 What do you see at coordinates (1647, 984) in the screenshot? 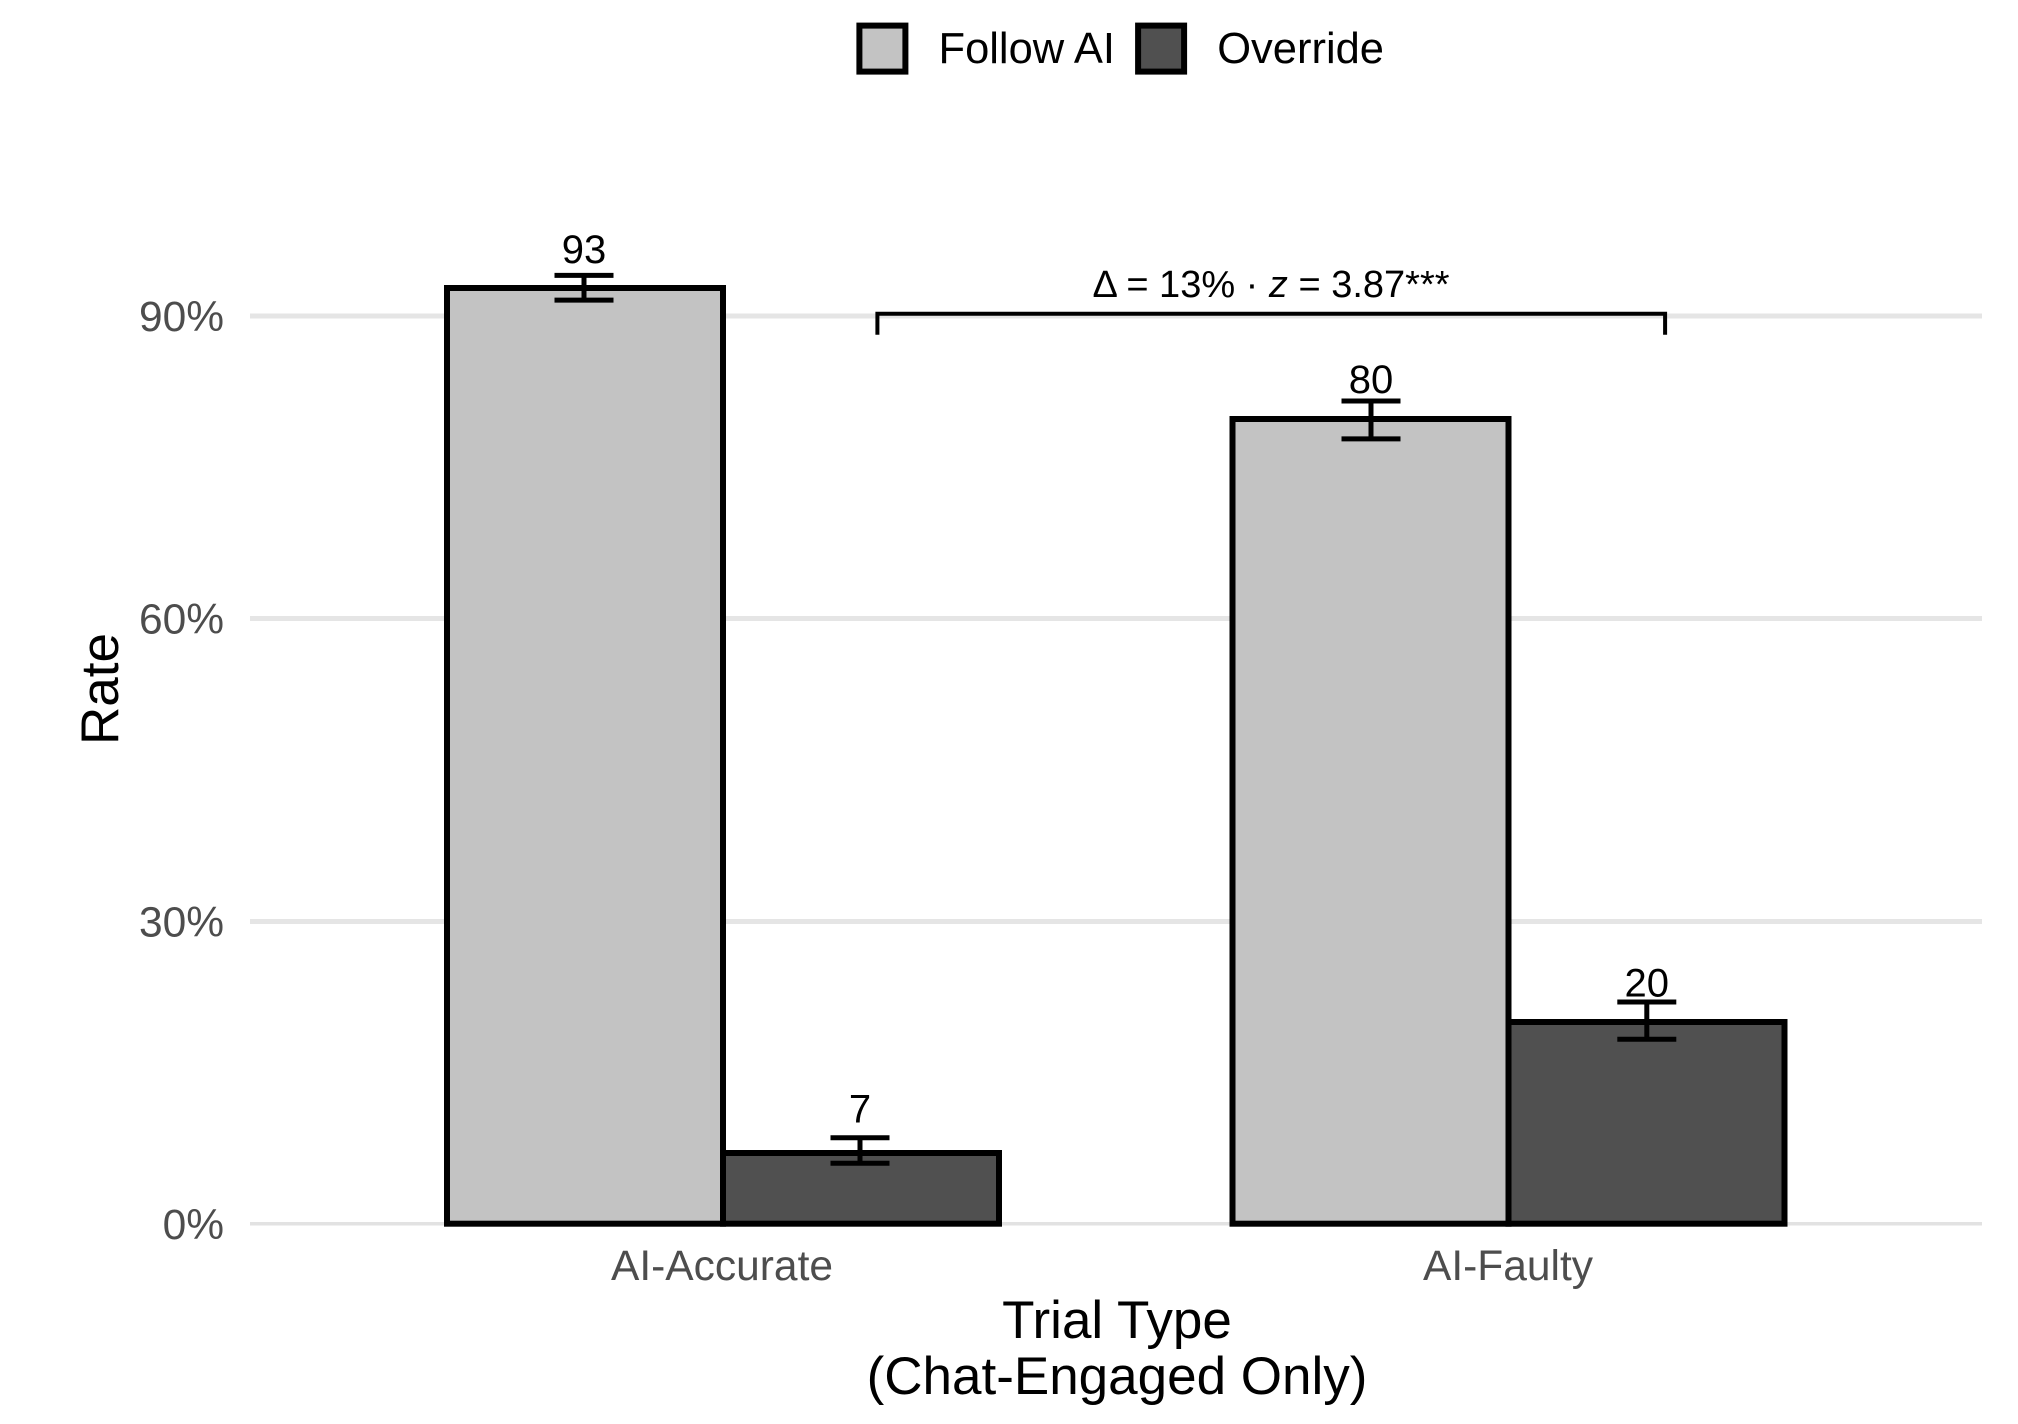
I see `svg-text: 20` at bounding box center [1647, 984].